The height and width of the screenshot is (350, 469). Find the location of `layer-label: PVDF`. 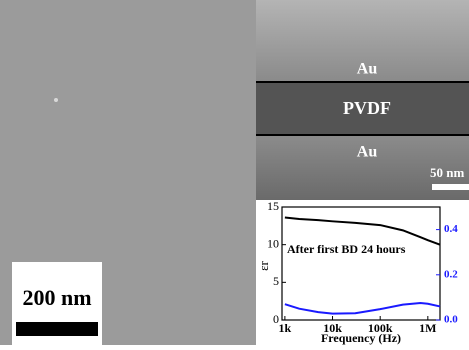

layer-label: PVDF is located at coordinates (367, 108).